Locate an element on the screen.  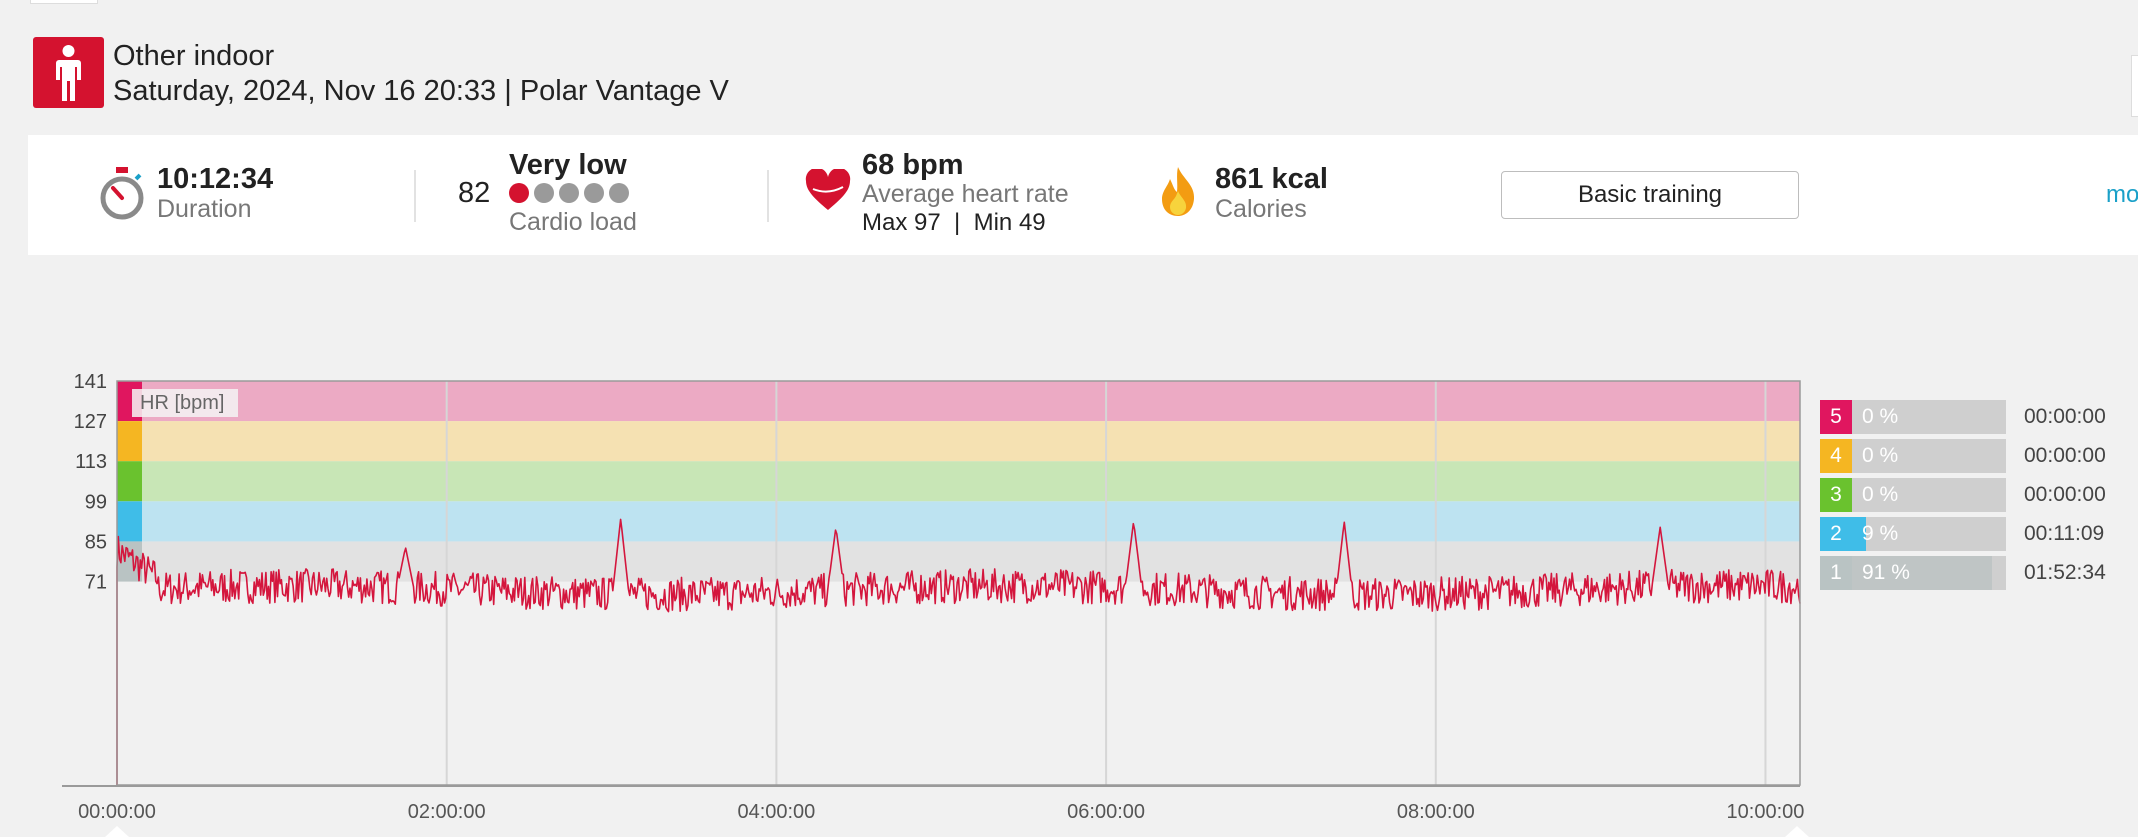
duration-label: Duration is located at coordinates (204, 209).